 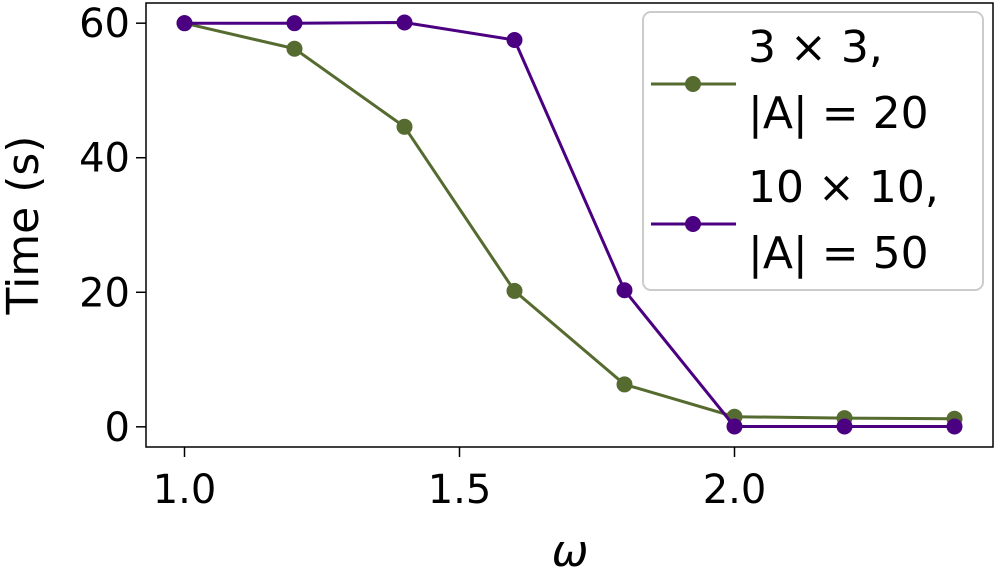 I want to click on y-axis-label: Time (s), so click(x=24, y=226).